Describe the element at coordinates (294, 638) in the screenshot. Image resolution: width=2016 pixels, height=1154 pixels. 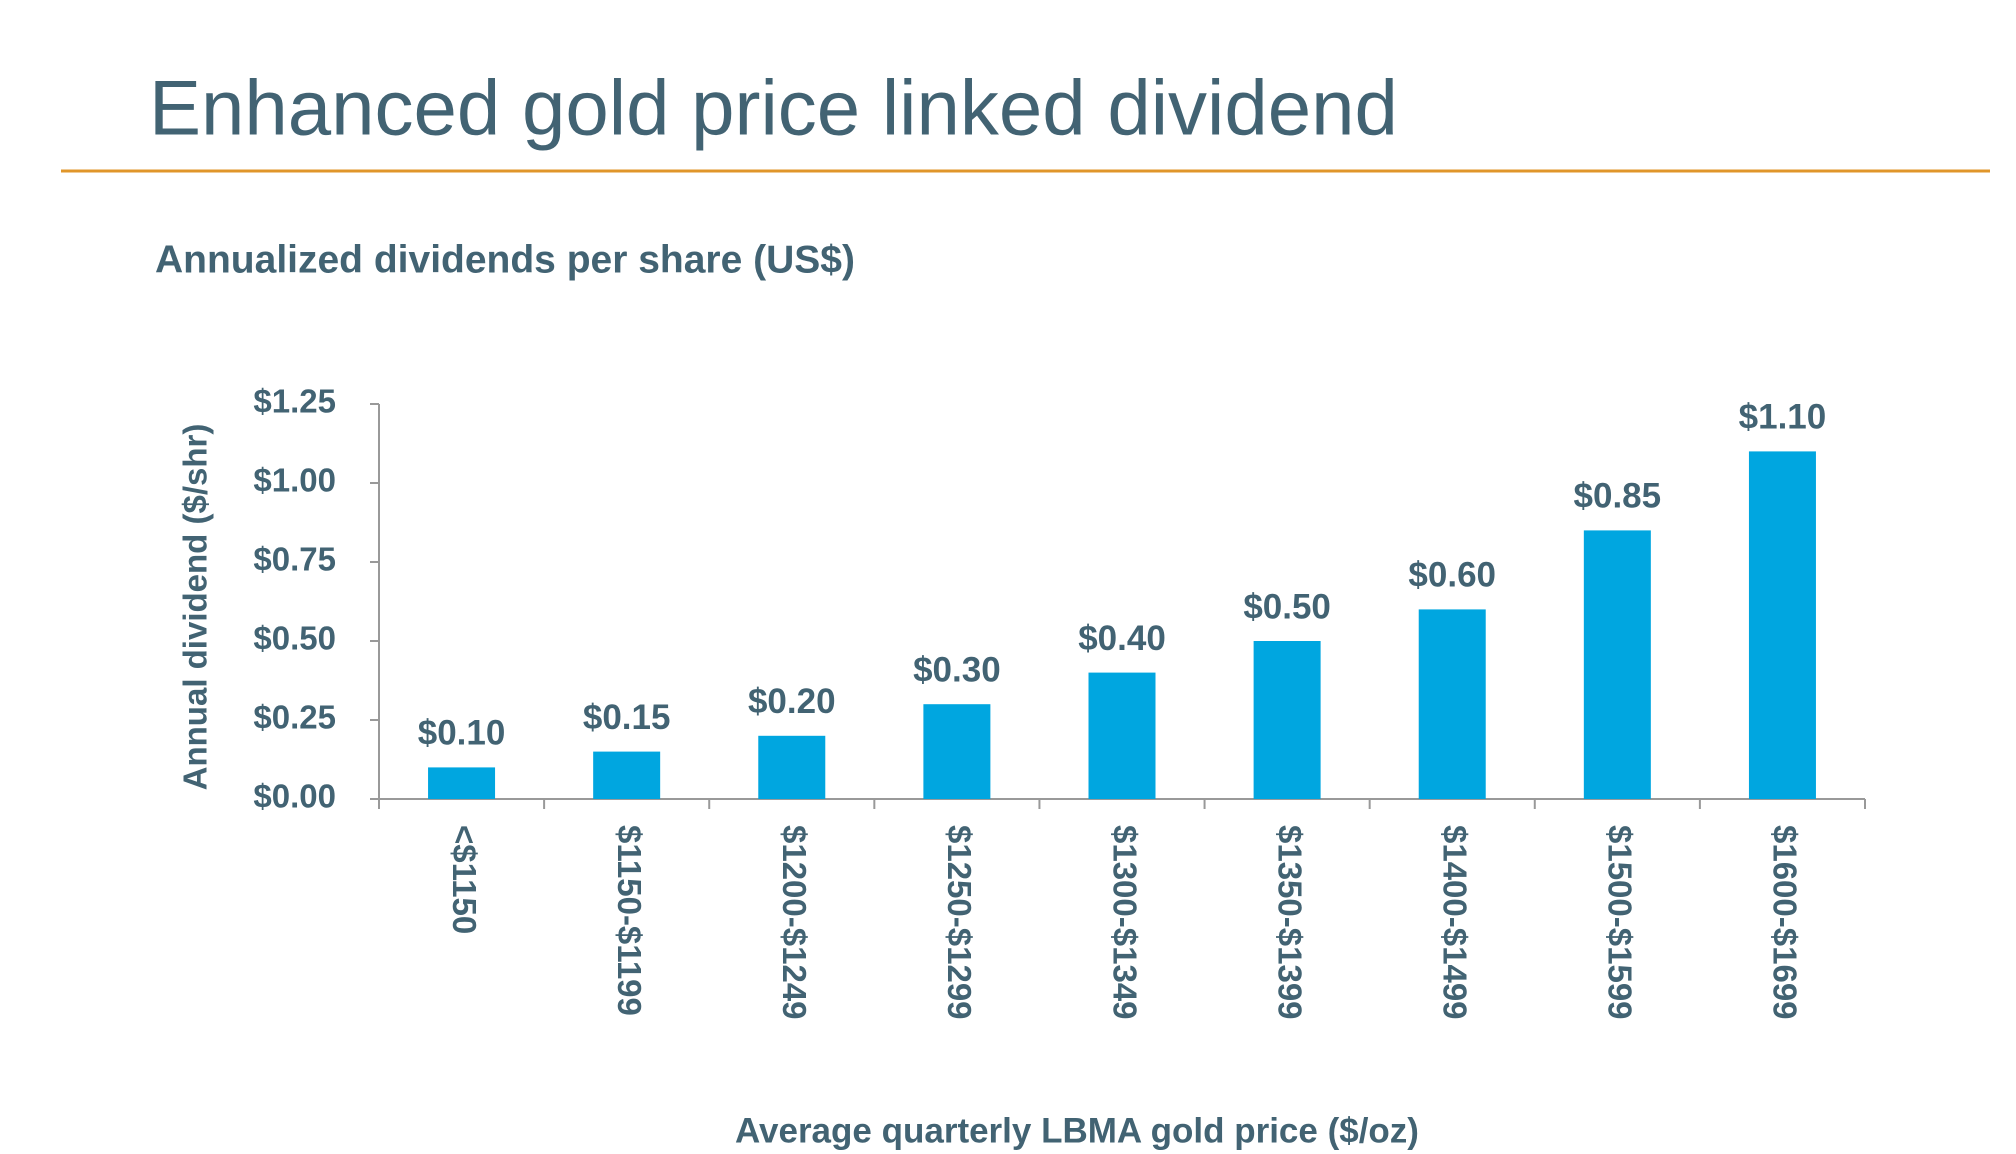
I see `y-tick-label: $0.50` at that location.